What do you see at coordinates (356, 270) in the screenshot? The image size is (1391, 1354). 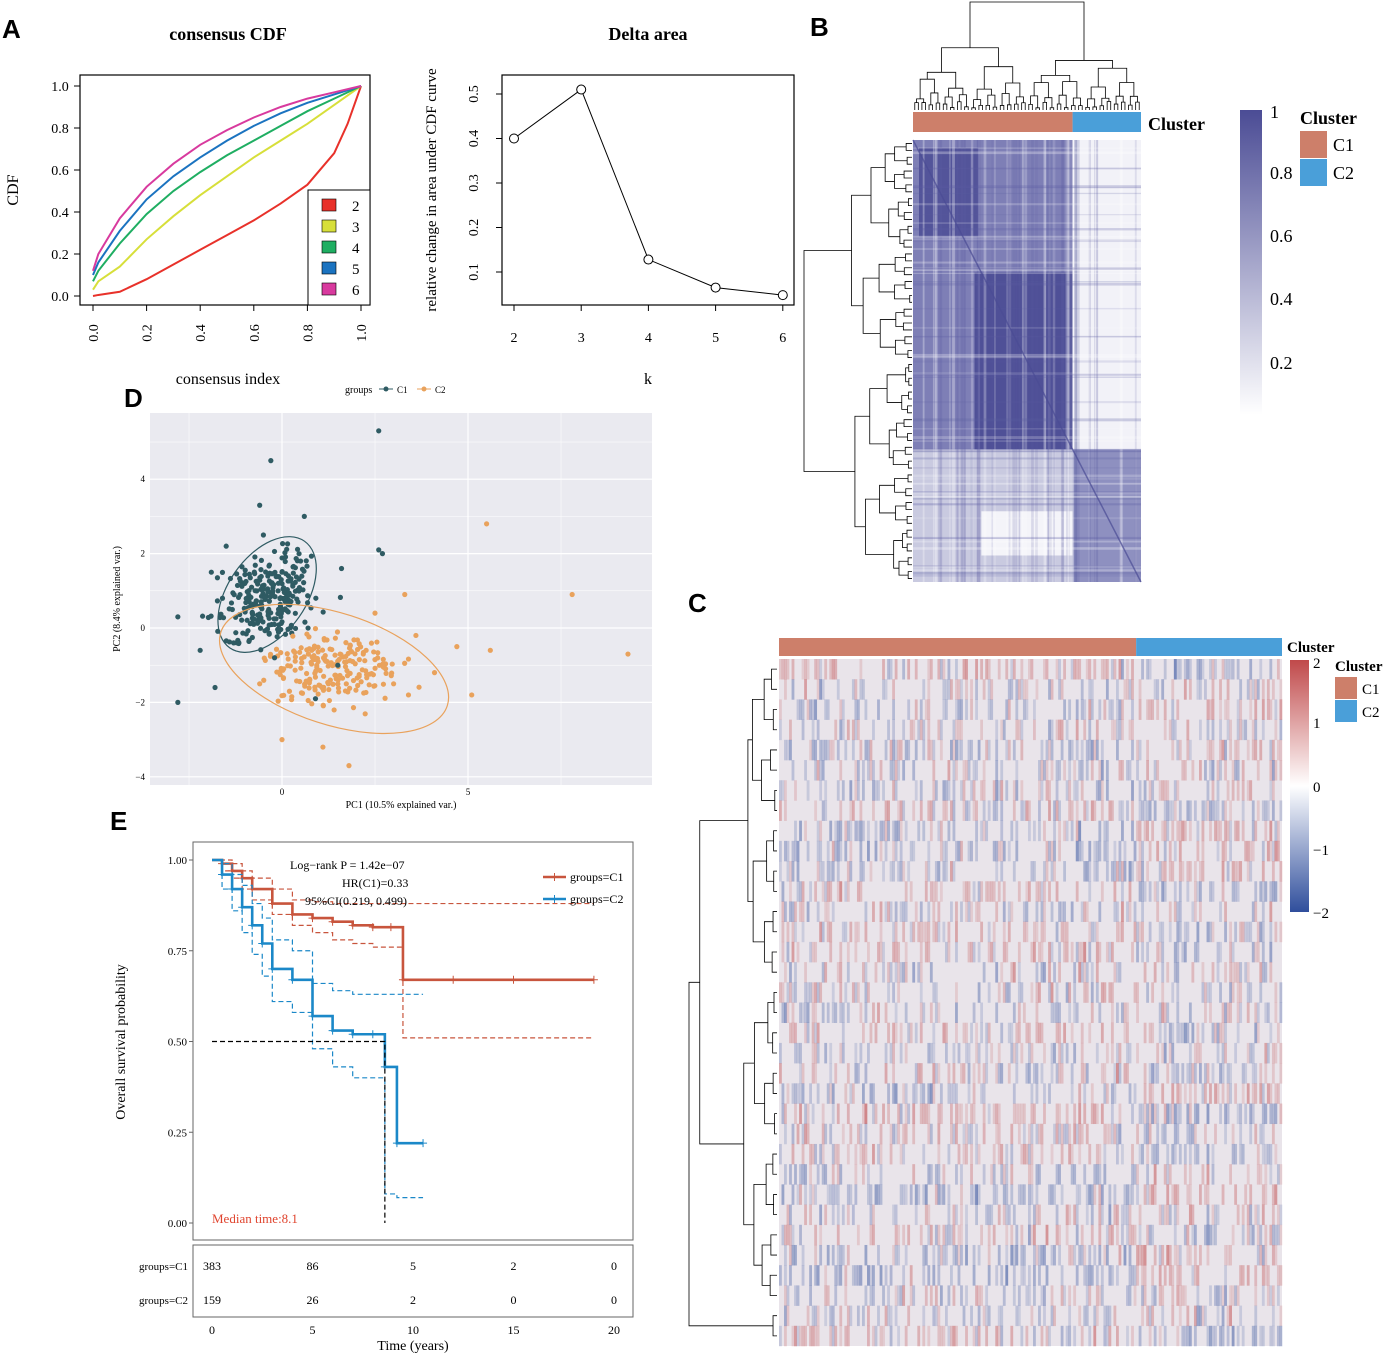 I see `a1-legend-label: 5` at bounding box center [356, 270].